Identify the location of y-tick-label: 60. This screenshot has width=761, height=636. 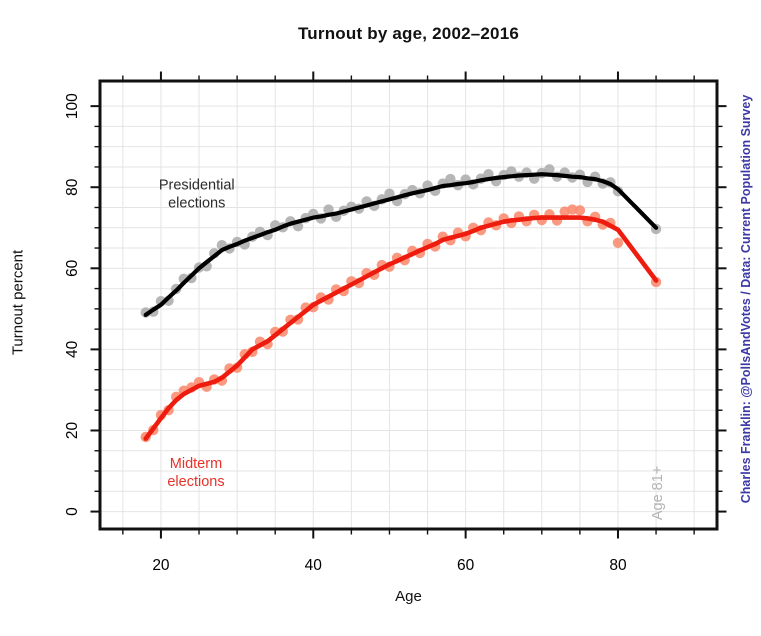
(72, 268).